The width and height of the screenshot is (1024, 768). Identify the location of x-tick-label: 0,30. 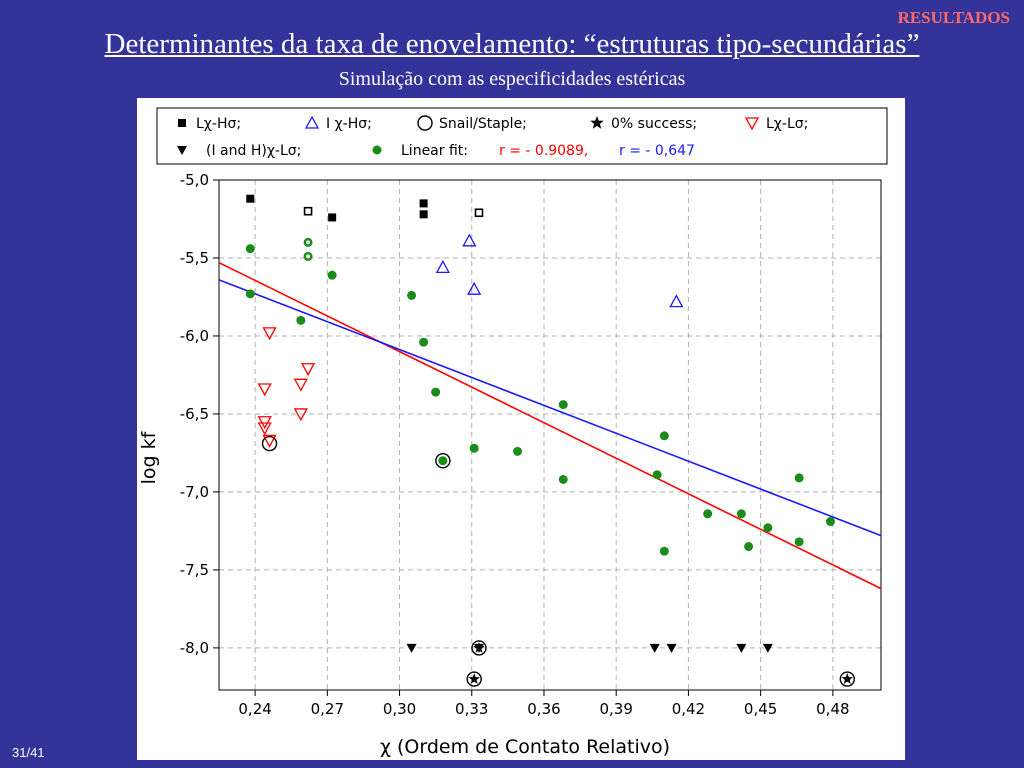
(399, 709).